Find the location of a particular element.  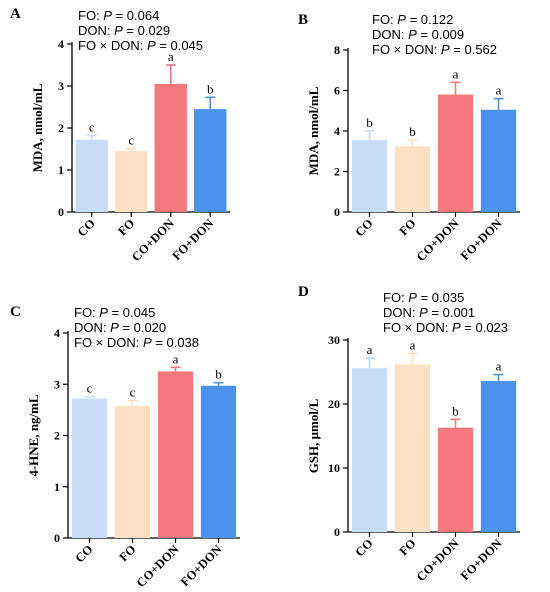

panel-letter: C is located at coordinates (15, 312).